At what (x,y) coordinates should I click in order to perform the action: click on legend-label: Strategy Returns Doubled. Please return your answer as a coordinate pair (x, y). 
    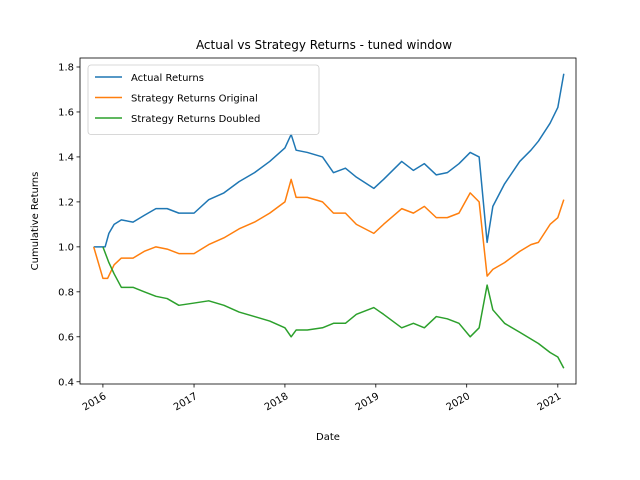
    Looking at the image, I should click on (195, 119).